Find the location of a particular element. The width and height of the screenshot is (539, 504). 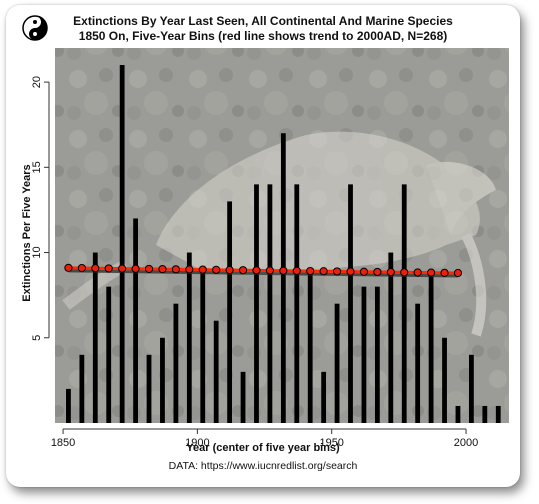

bar-1967 is located at coordinates (377, 354).